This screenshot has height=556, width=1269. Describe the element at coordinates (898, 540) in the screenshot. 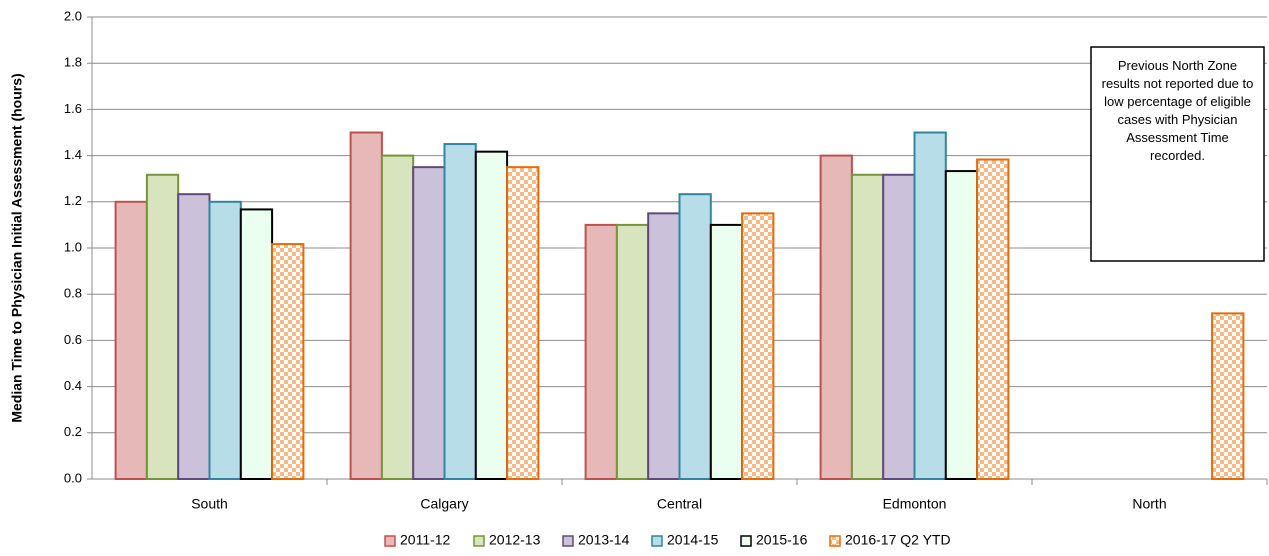

I see `legend-label: 2016-17 Q2 YTD` at that location.